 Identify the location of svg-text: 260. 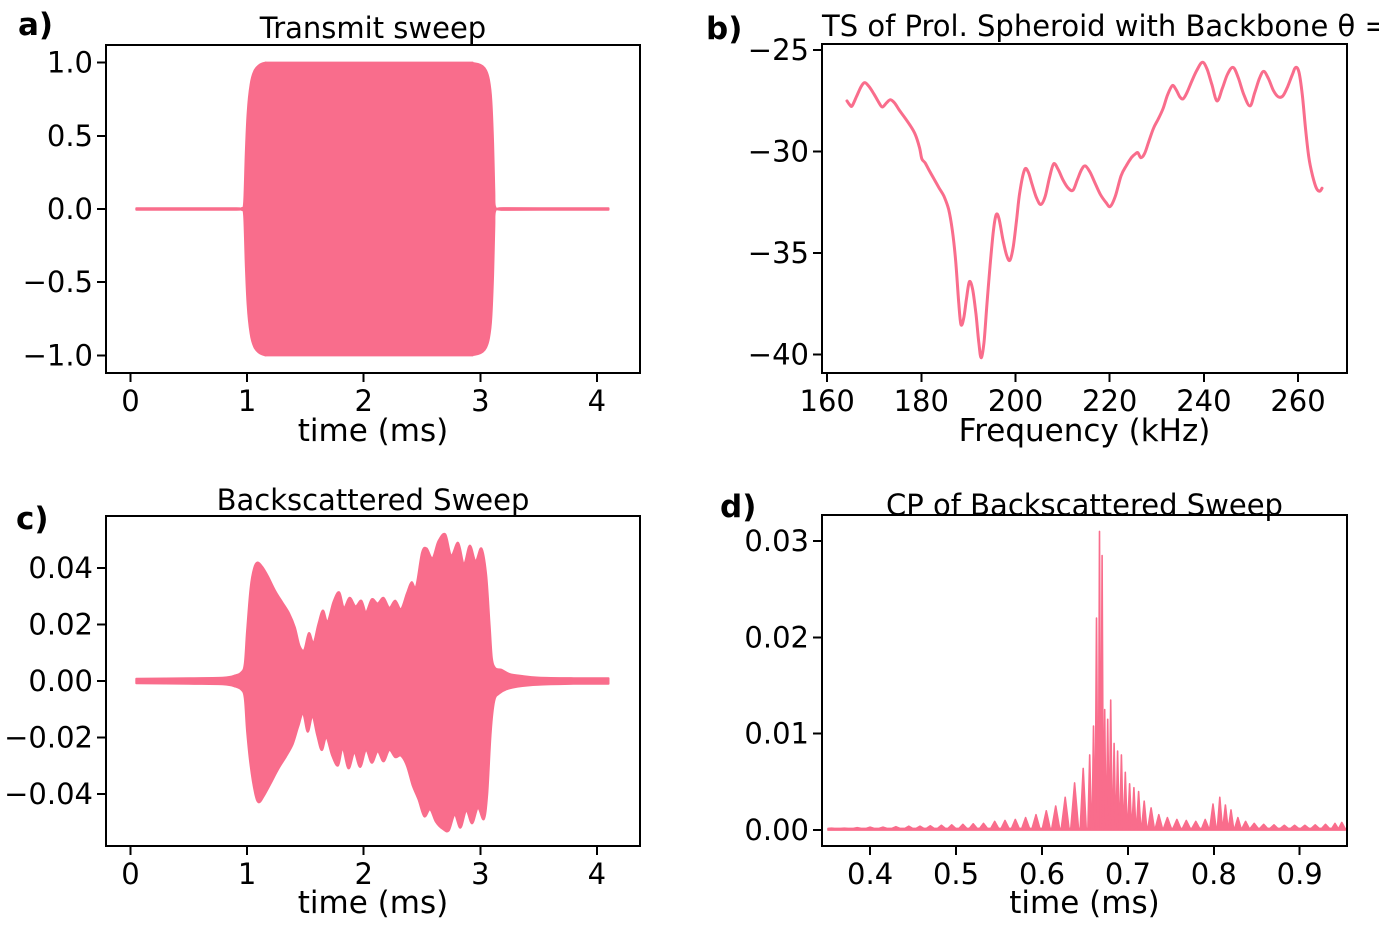
(1297, 401).